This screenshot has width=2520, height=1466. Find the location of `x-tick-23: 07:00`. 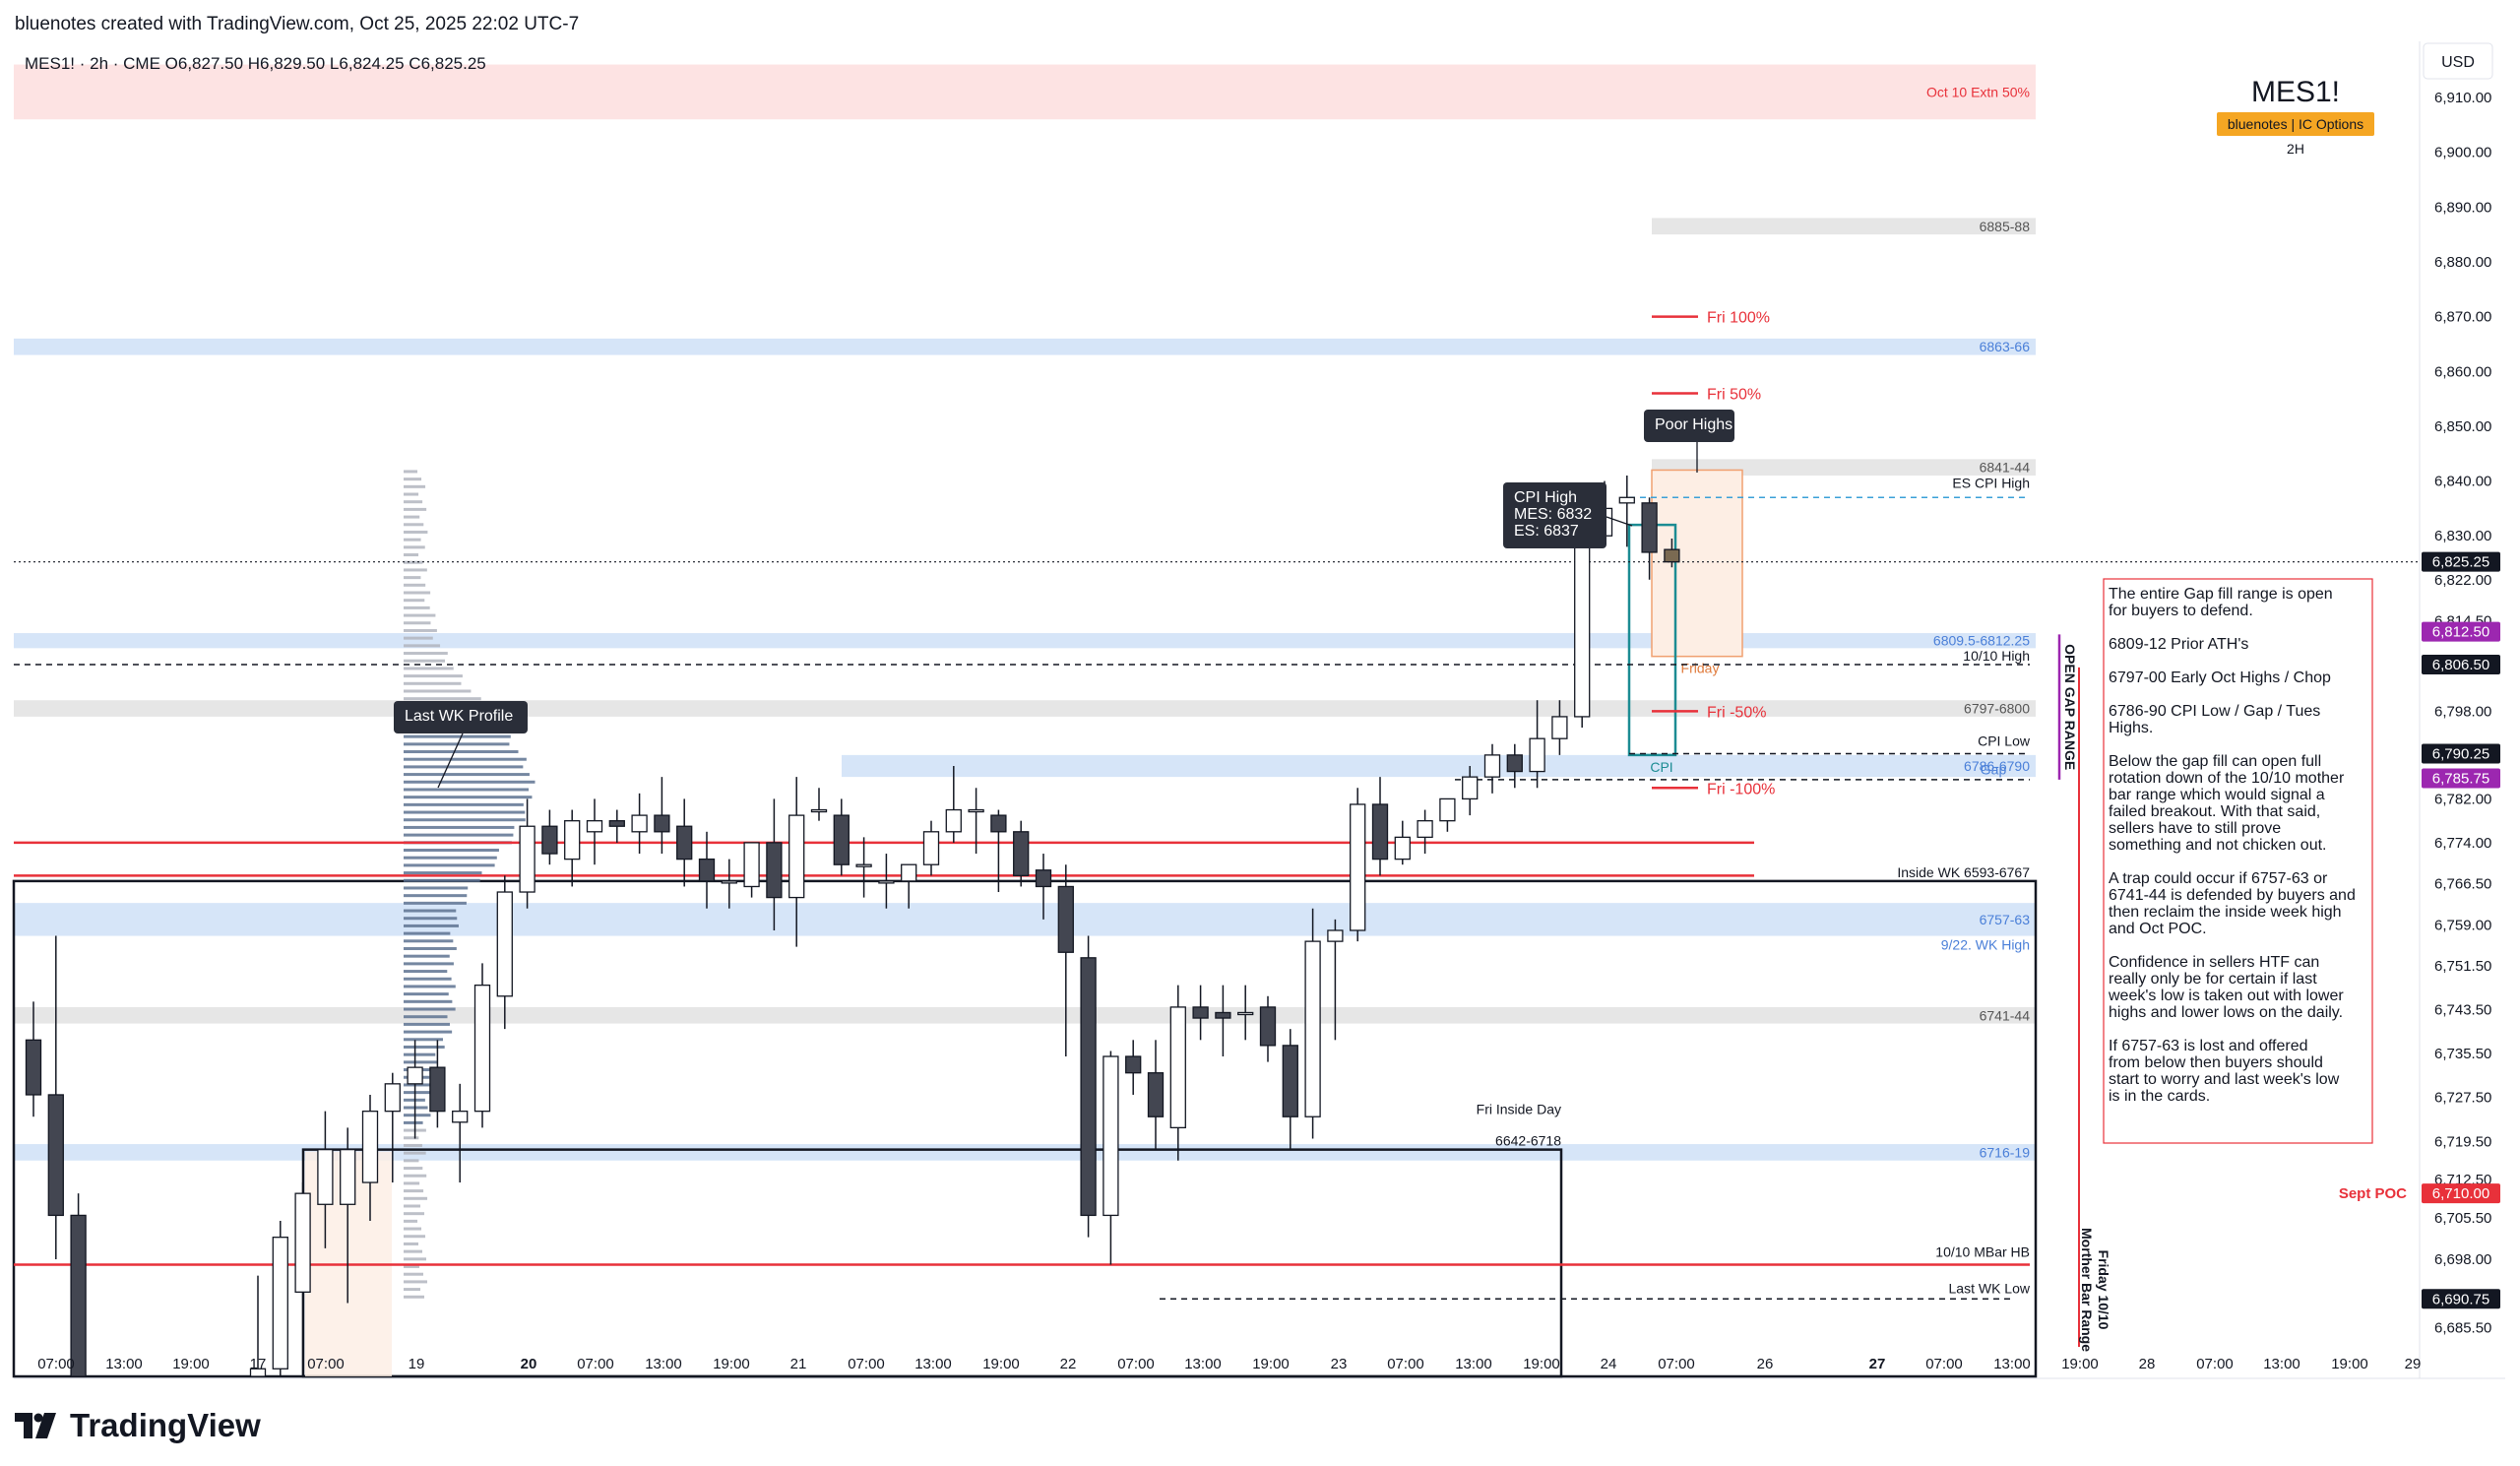

x-tick-23: 07:00 is located at coordinates (1676, 1364).